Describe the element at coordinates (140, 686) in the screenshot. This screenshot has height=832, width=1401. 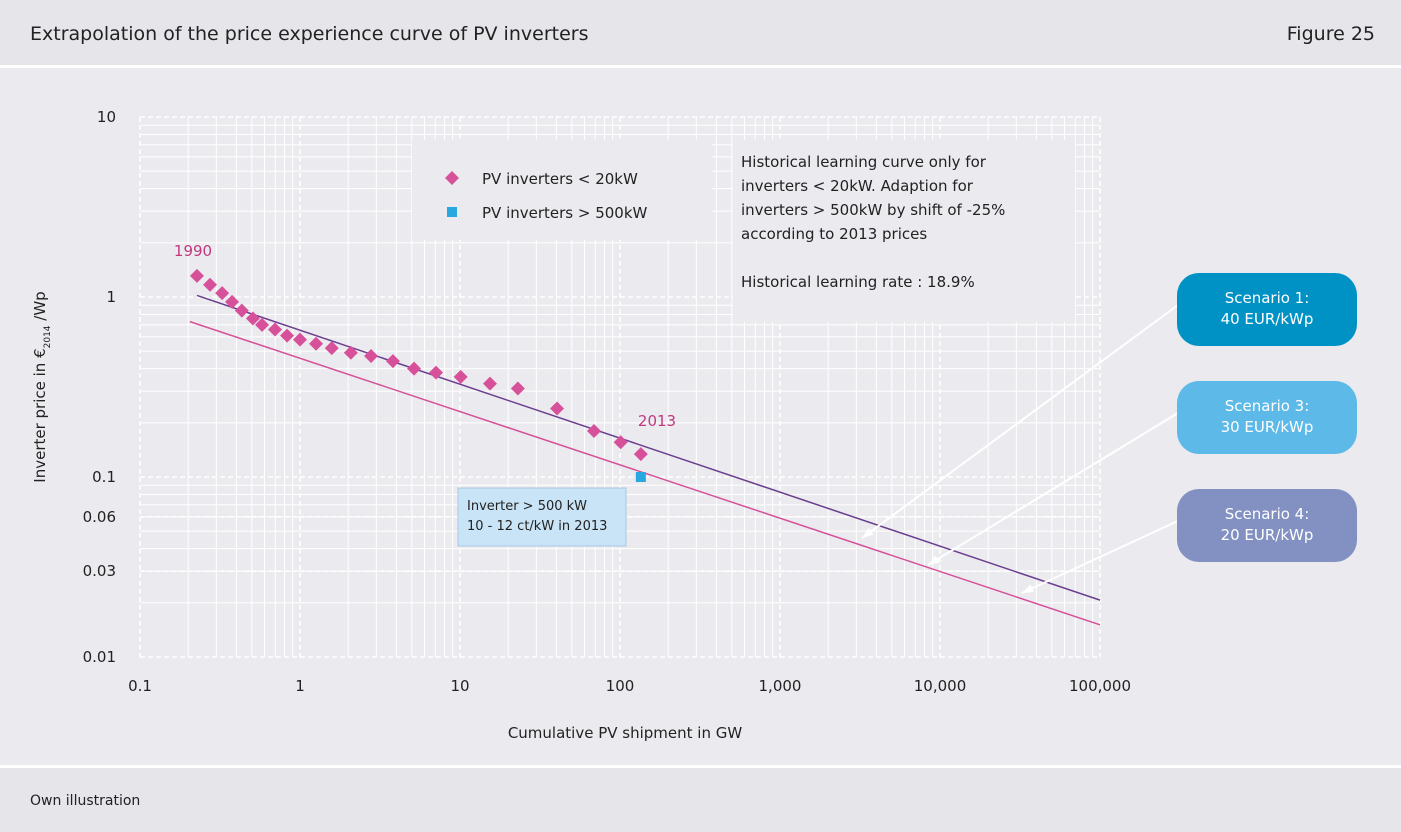
I see `x-tick-label: 0.1` at that location.